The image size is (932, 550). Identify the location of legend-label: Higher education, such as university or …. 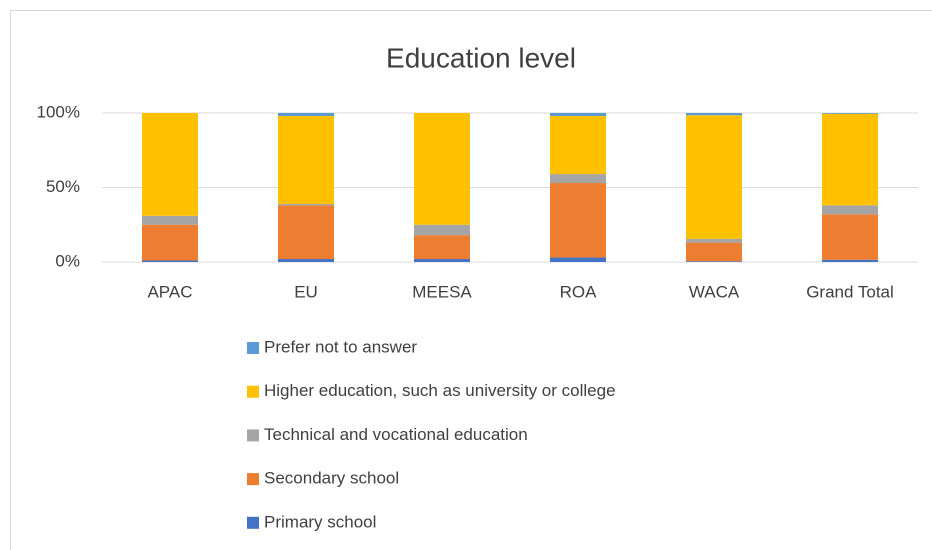
(440, 390).